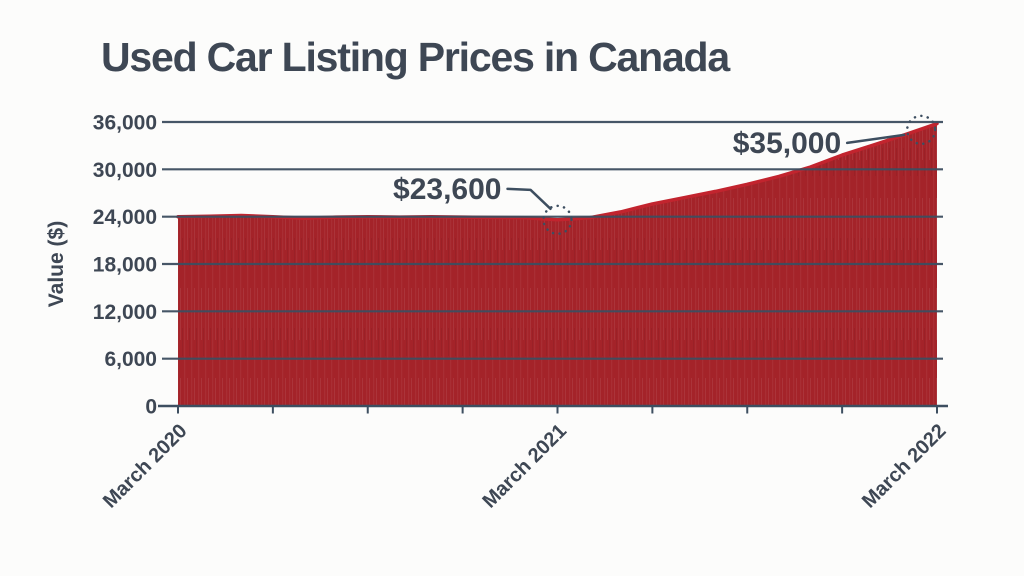 The height and width of the screenshot is (576, 1024). Describe the element at coordinates (787, 143) in the screenshot. I see `annotation-label: $35,000` at that location.